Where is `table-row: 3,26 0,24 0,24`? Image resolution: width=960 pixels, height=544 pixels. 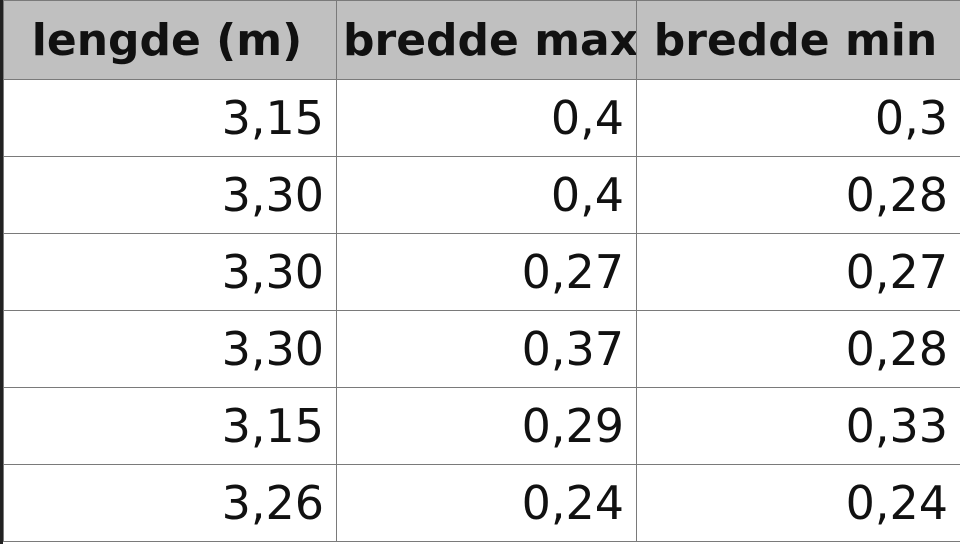 table-row: 3,26 0,24 0,24 is located at coordinates (481, 503).